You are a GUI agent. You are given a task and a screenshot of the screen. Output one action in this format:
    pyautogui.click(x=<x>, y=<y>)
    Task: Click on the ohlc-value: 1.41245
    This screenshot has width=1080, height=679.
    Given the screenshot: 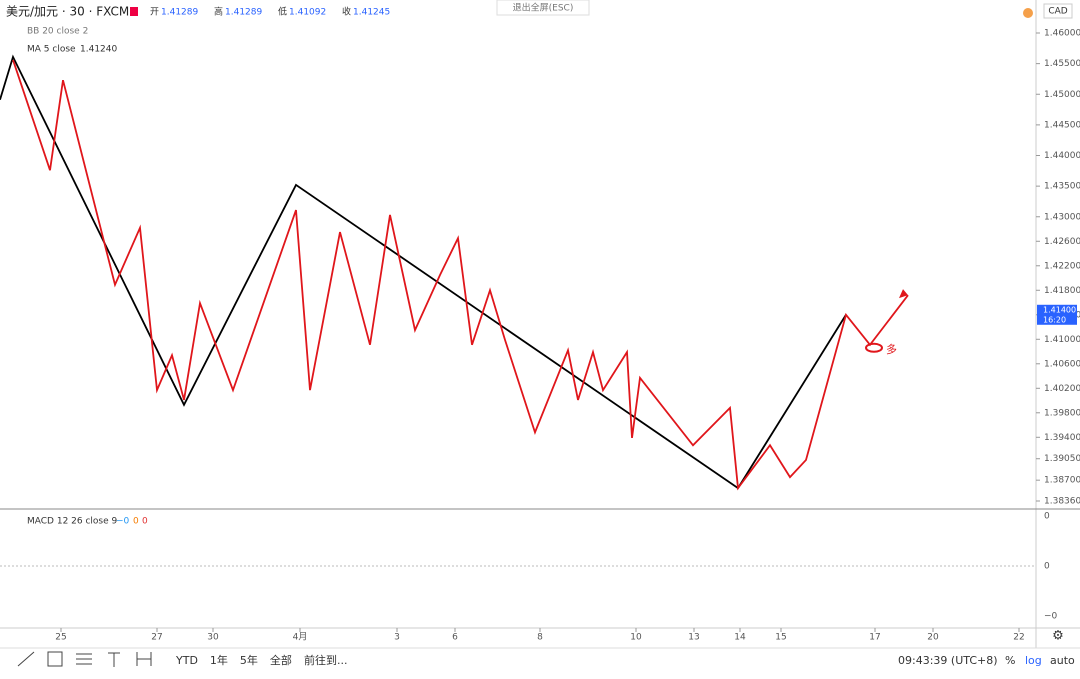 What is the action you would take?
    pyautogui.click(x=371, y=13)
    